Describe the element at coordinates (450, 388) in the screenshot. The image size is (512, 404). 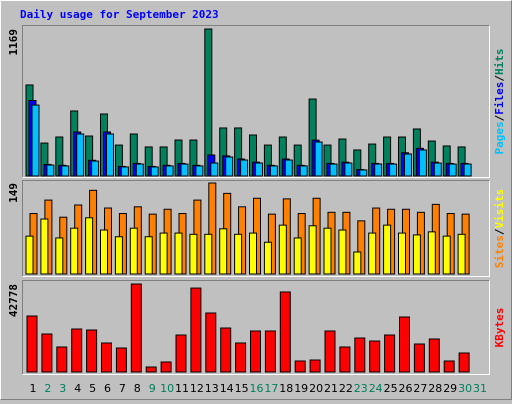
I see `x-tick-label: 29` at that location.